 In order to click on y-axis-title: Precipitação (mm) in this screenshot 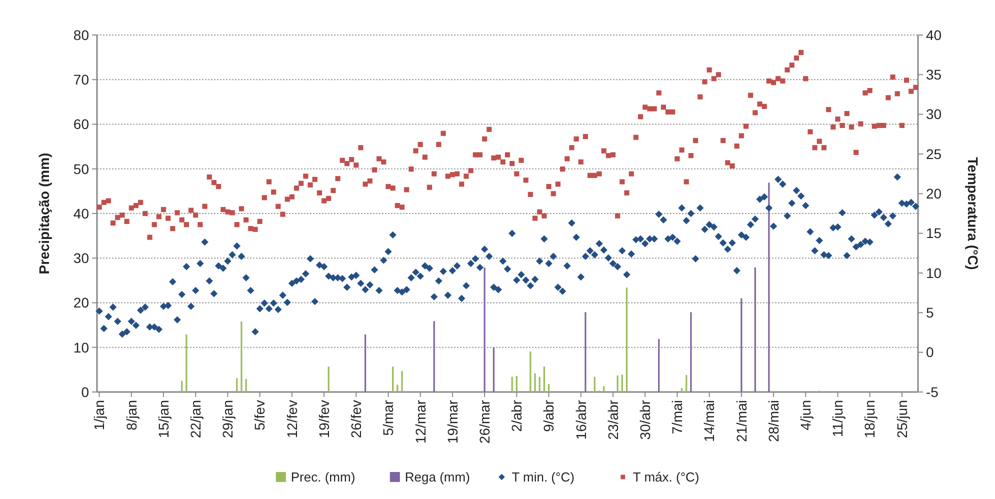, I will do `click(44, 213)`.